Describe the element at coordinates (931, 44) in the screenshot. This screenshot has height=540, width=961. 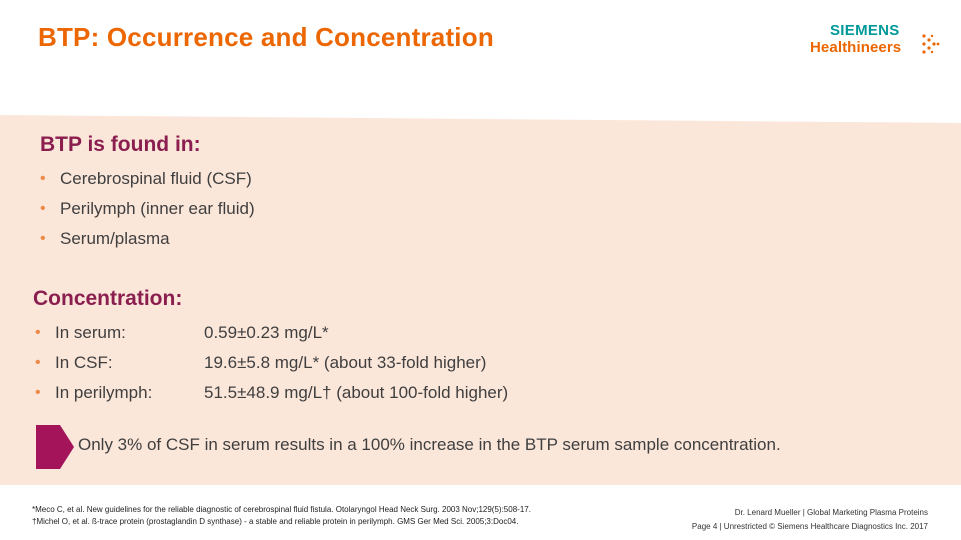
I see `logo-dots-icon` at that location.